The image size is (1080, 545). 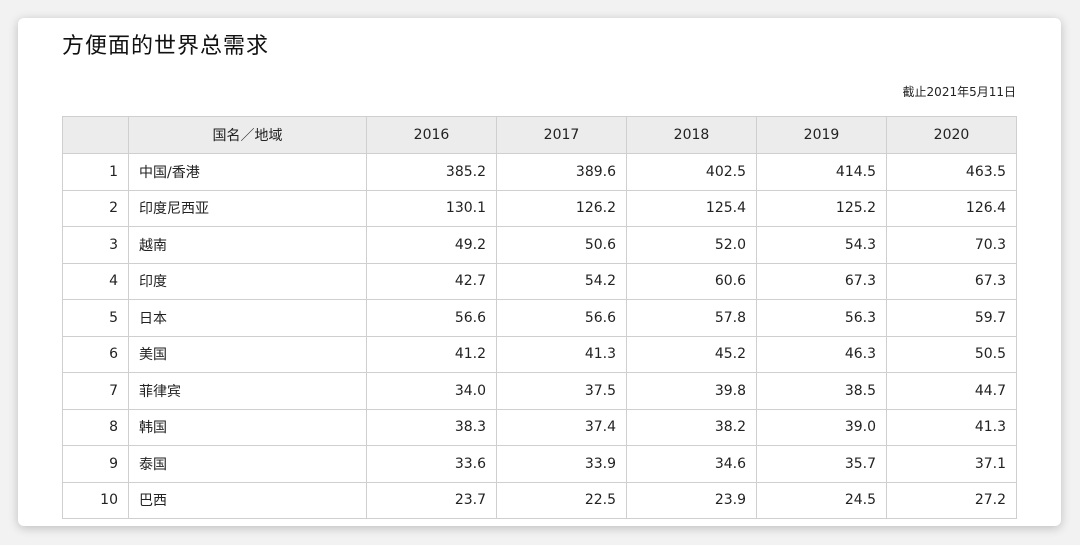 What do you see at coordinates (431, 427) in the screenshot?
I see `value-2016-cell: 38.3` at bounding box center [431, 427].